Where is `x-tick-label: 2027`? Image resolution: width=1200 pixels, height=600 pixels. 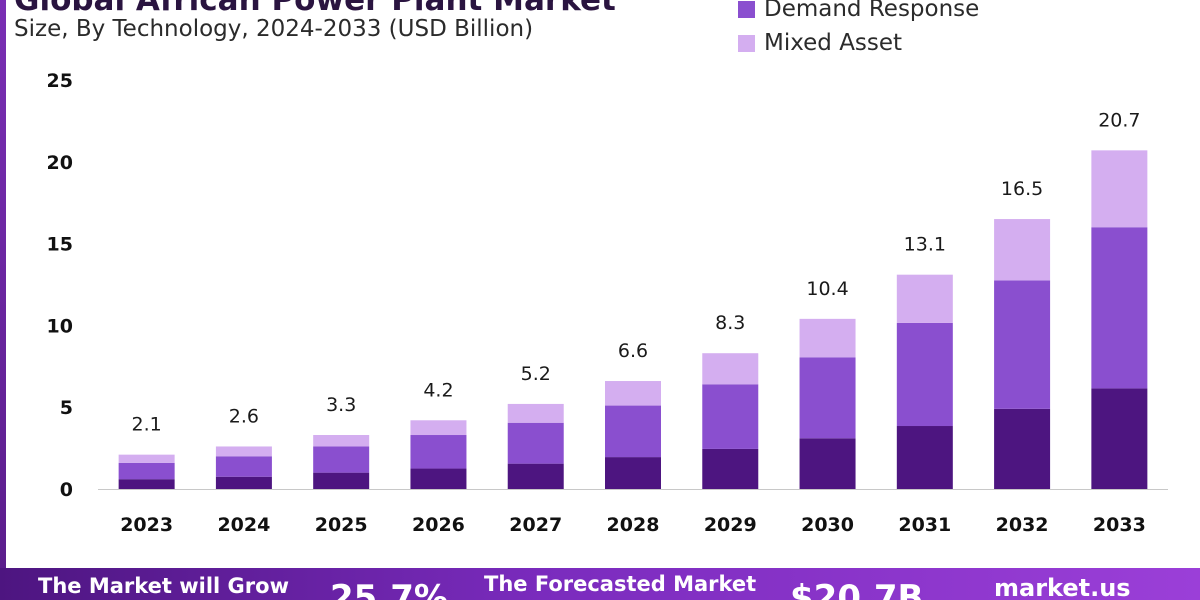
x-tick-label: 2027 is located at coordinates (535, 525).